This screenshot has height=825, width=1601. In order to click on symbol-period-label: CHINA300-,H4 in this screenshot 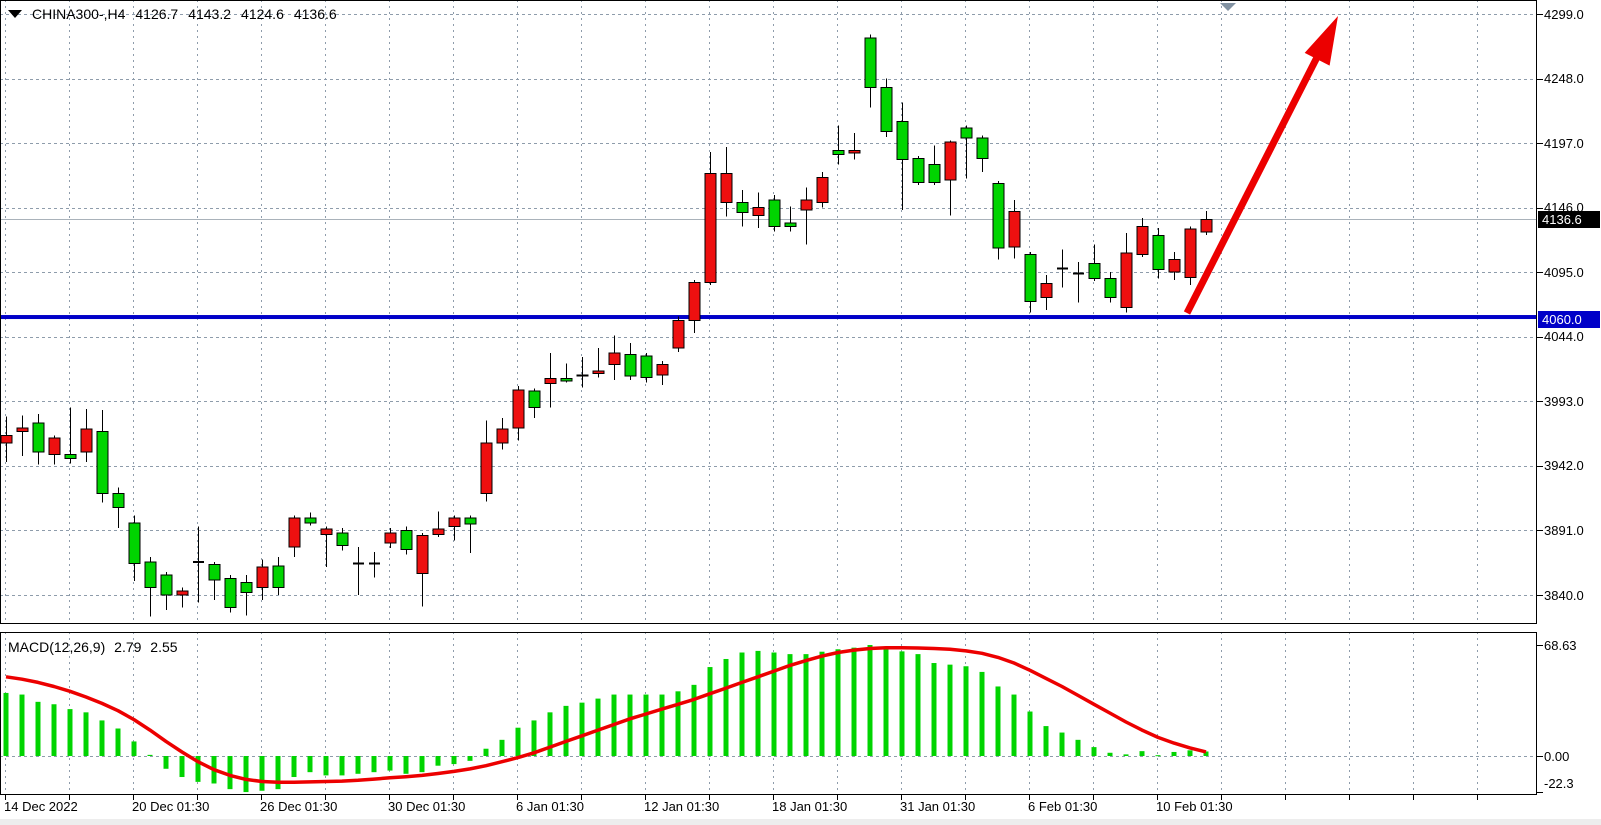, I will do `click(79, 14)`.